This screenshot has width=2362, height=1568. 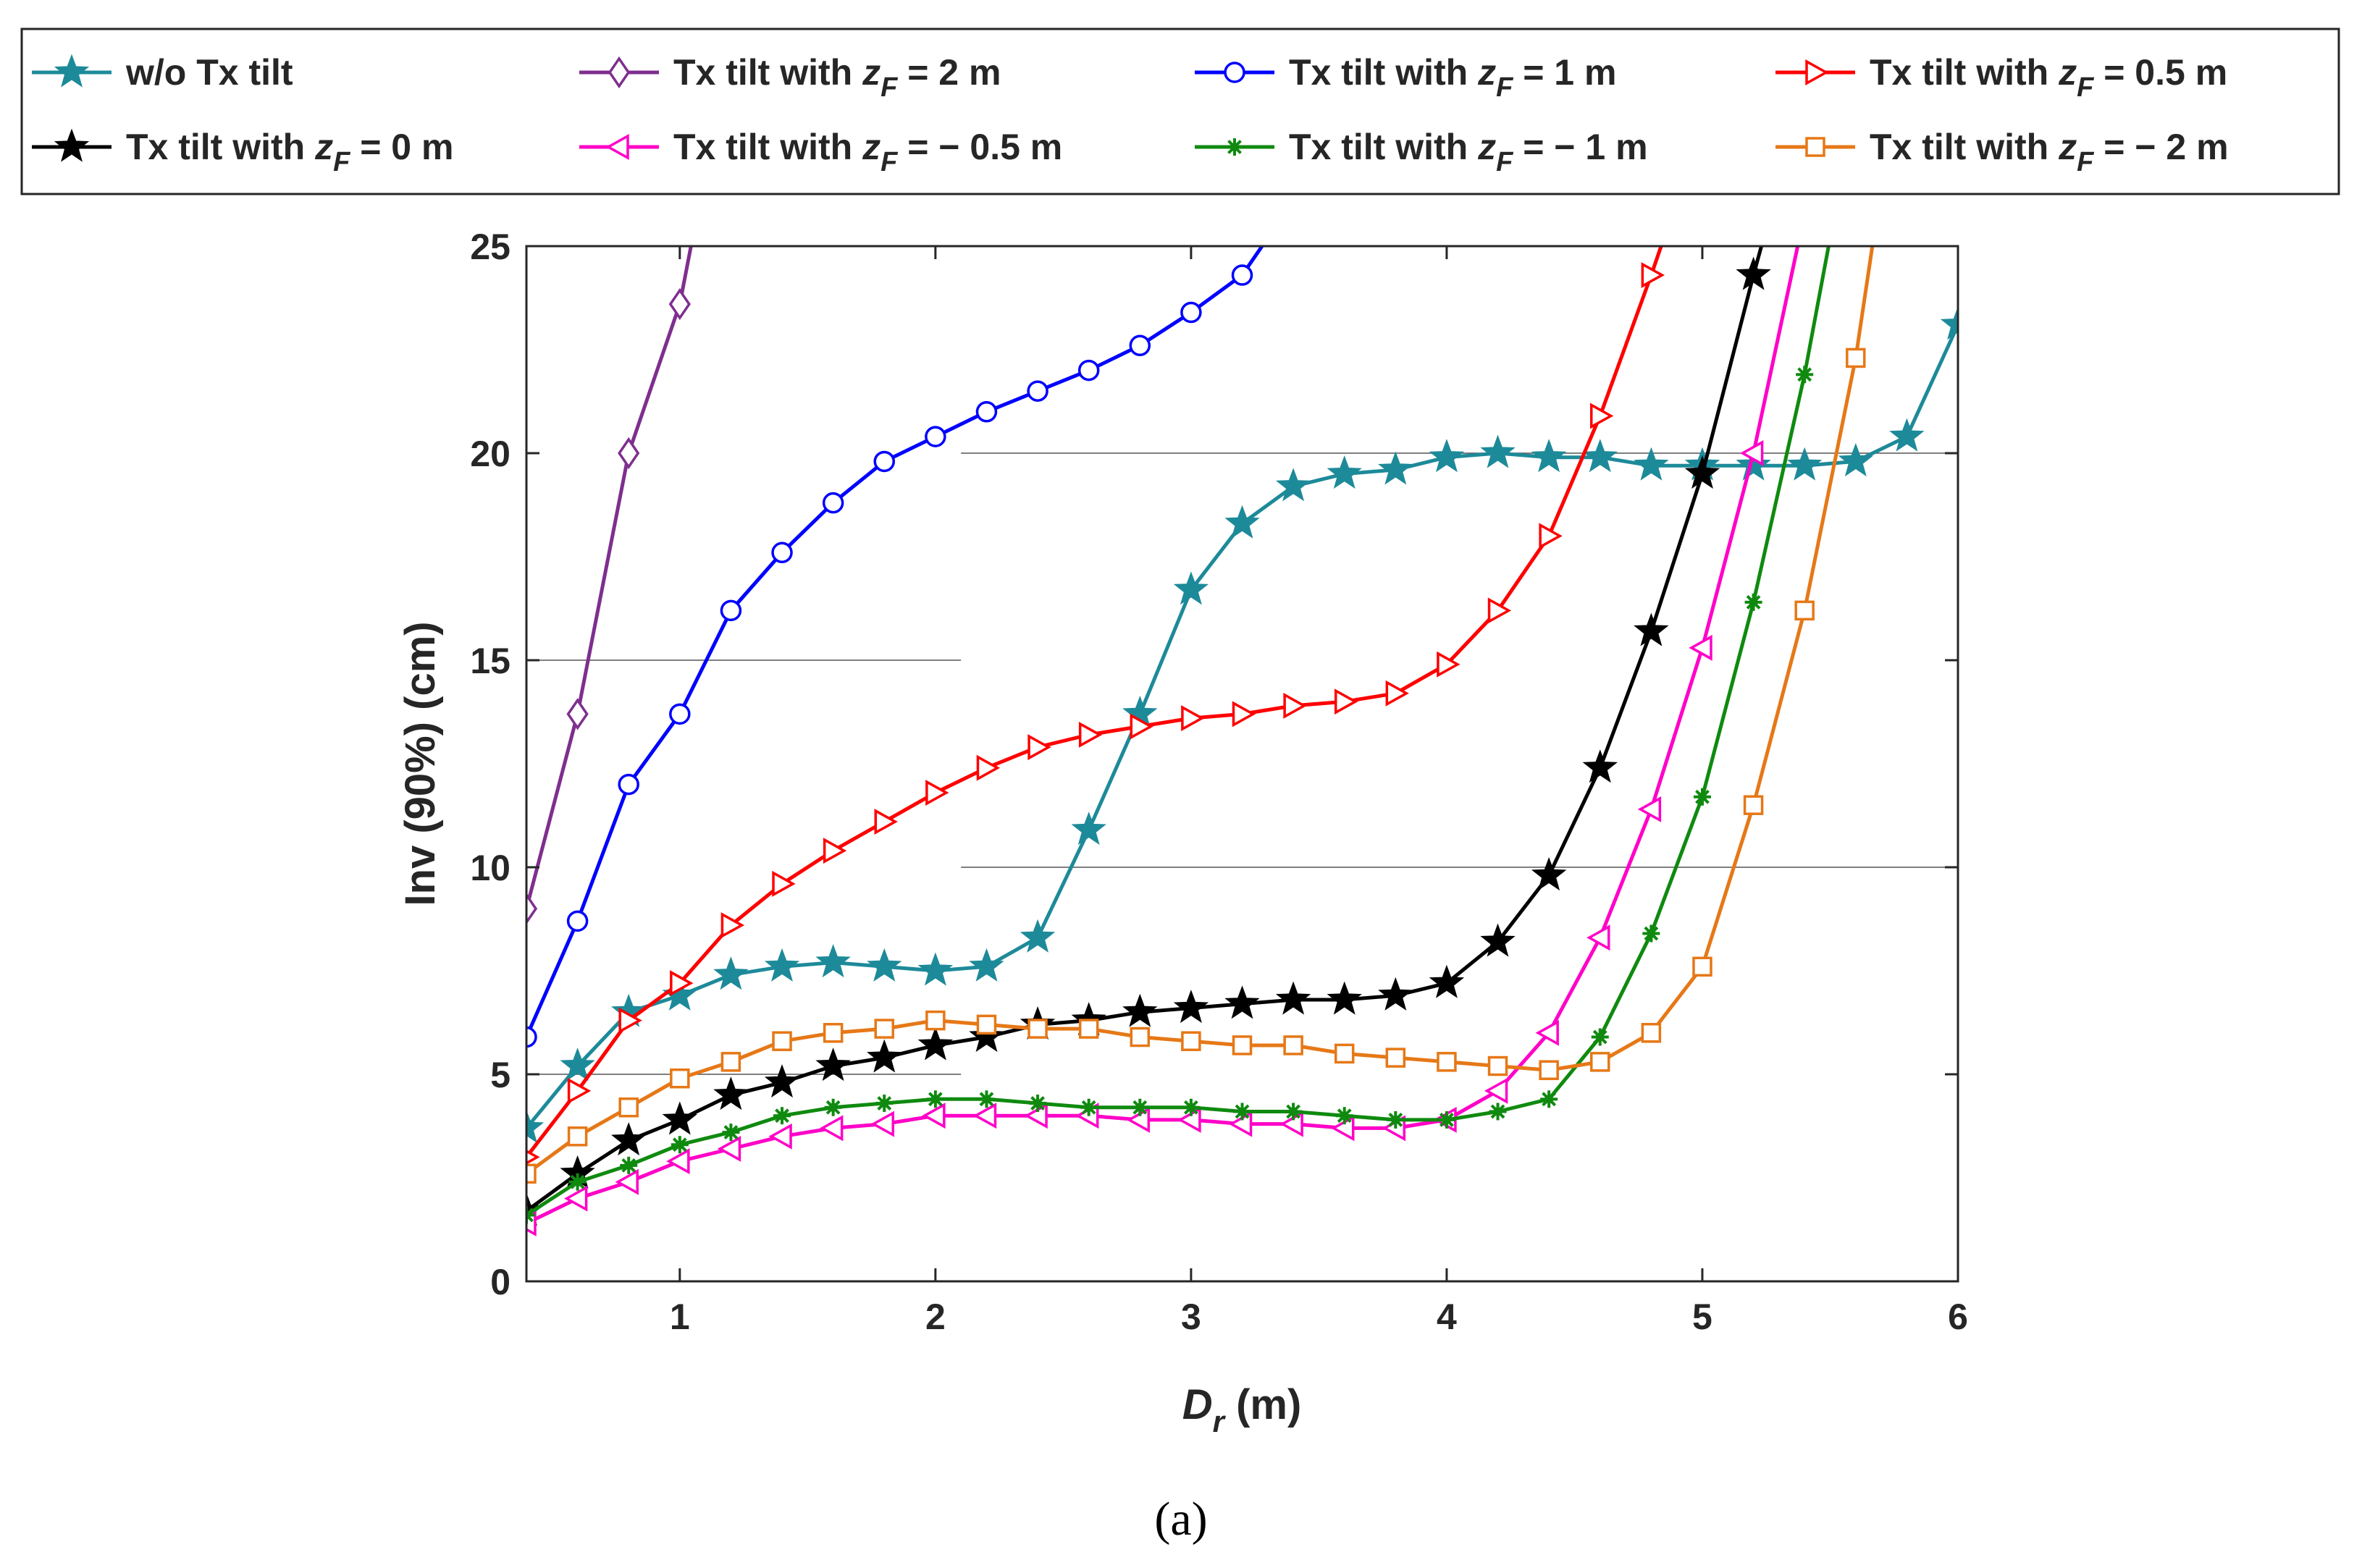 What do you see at coordinates (868, 152) in the screenshot?
I see `legend-label: Tx tilt with zF = − 0.5 m` at bounding box center [868, 152].